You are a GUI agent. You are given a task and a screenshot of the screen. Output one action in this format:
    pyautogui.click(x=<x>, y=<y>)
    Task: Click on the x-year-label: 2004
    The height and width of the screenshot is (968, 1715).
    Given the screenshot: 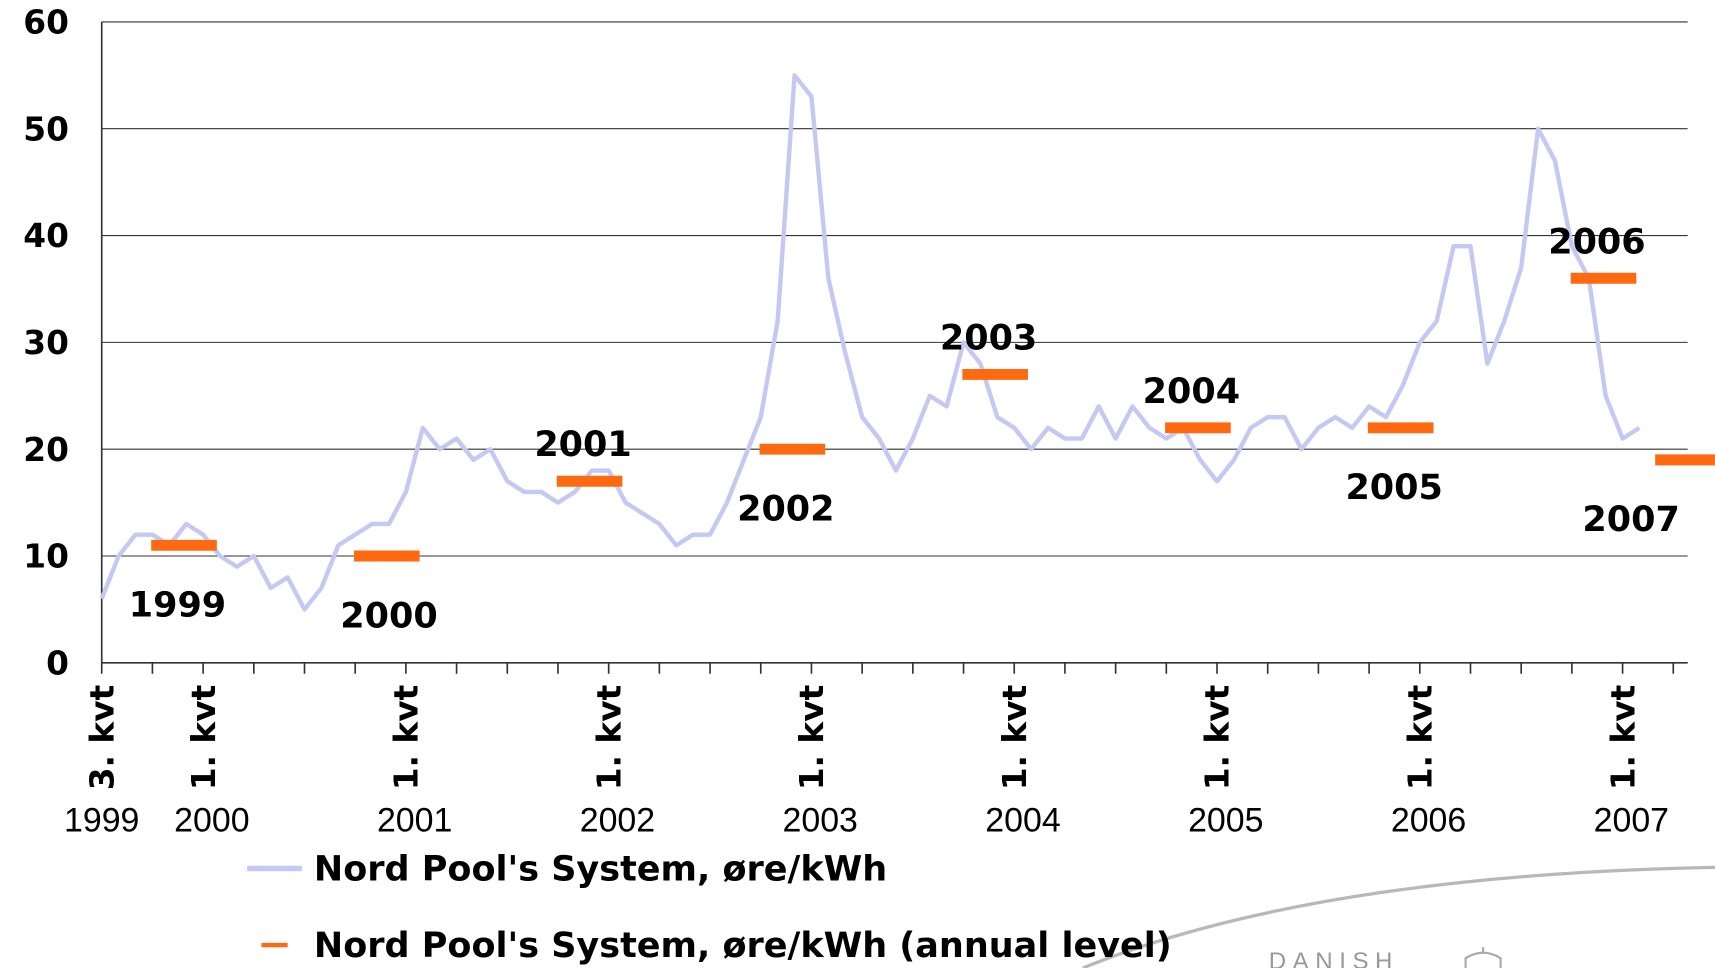 What is the action you would take?
    pyautogui.click(x=1022, y=820)
    